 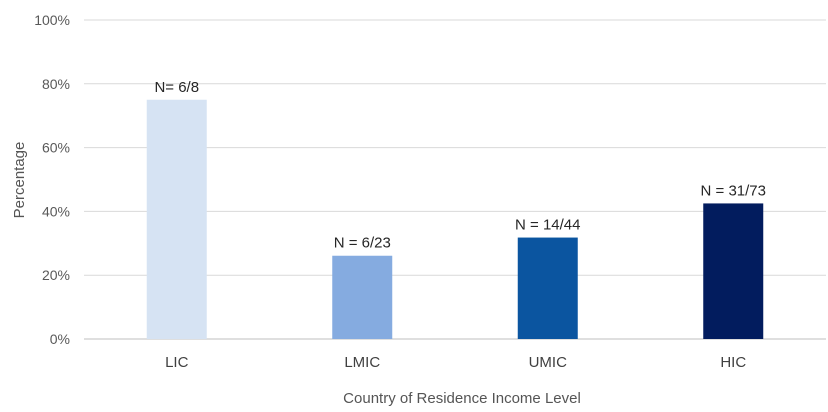 I want to click on y-tick-label: 20%, so click(x=56, y=275).